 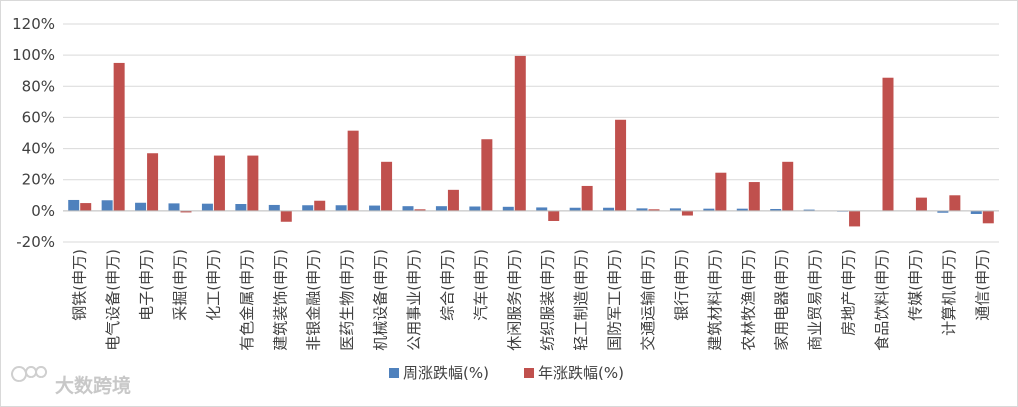 What do you see at coordinates (280, 300) in the screenshot?
I see `x-category-label: 建筑装饰(申万)` at bounding box center [280, 300].